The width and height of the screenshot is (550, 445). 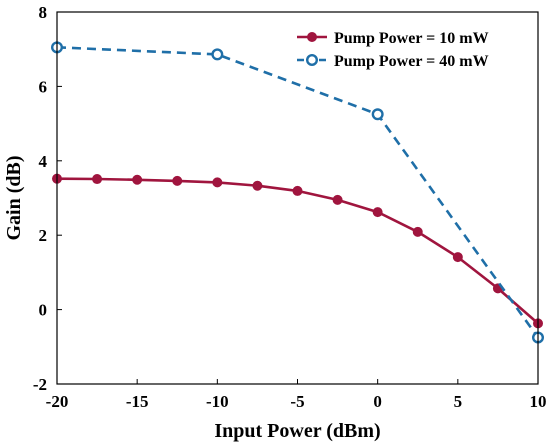 I want to click on y-tick-label: 6, so click(x=43, y=86).